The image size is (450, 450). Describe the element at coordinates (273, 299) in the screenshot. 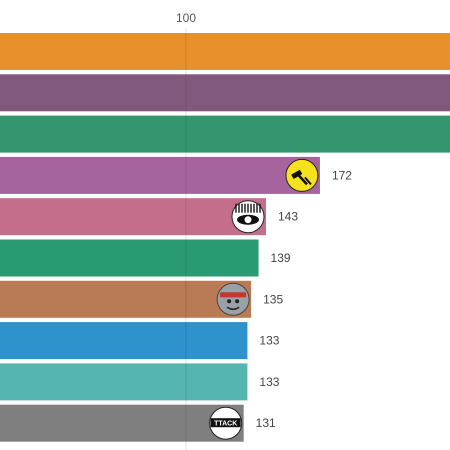

I see `value-label-7: 135` at that location.